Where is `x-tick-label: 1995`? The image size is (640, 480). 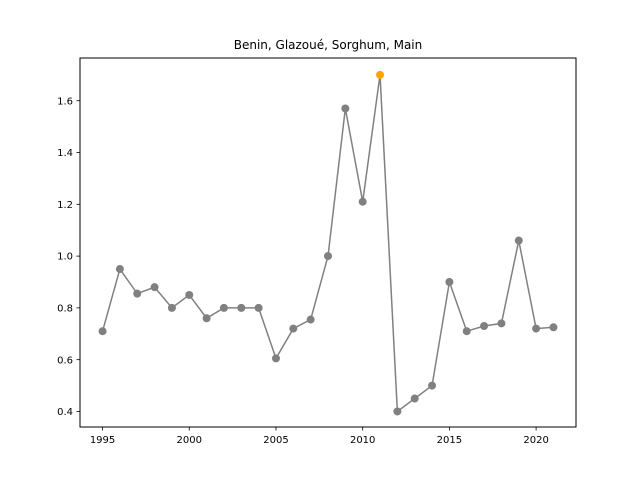
x-tick-label: 1995 is located at coordinates (102, 440).